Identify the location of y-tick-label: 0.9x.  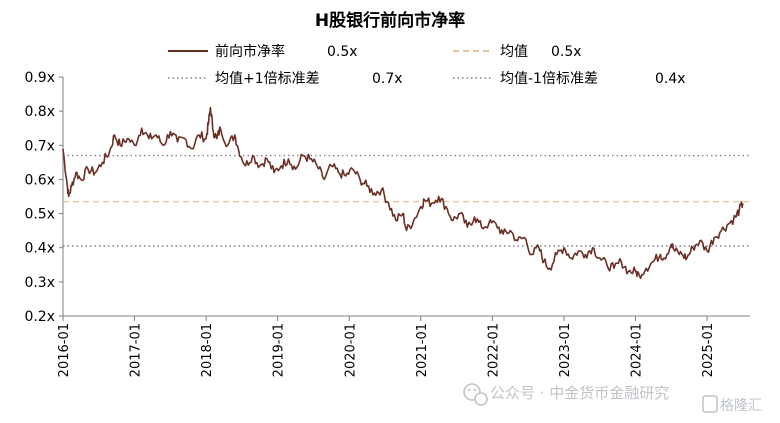
(39, 78).